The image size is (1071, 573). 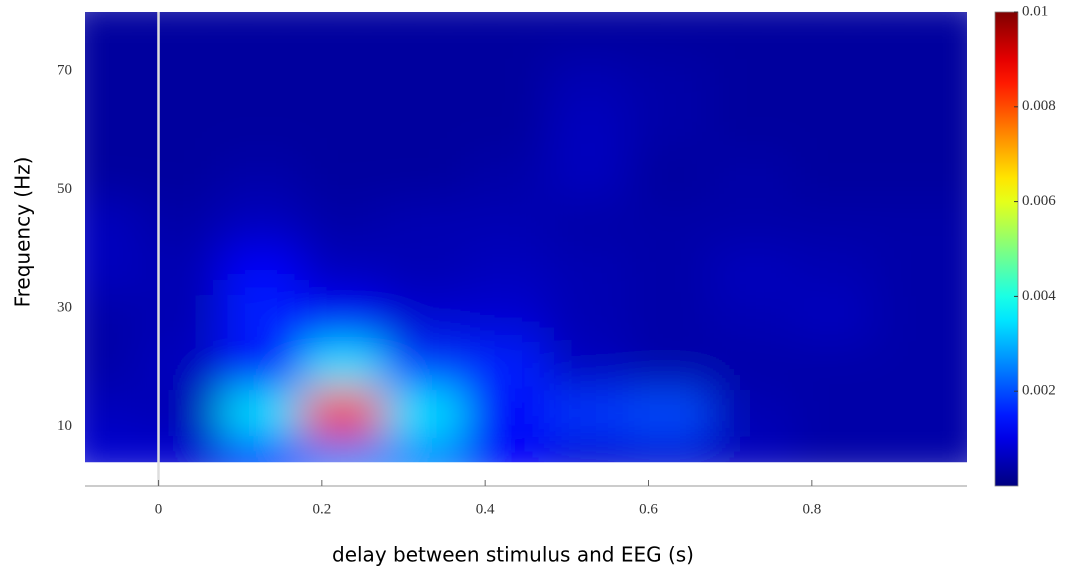 What do you see at coordinates (920, 35) in the screenshot?
I see `heatmap-cell` at bounding box center [920, 35].